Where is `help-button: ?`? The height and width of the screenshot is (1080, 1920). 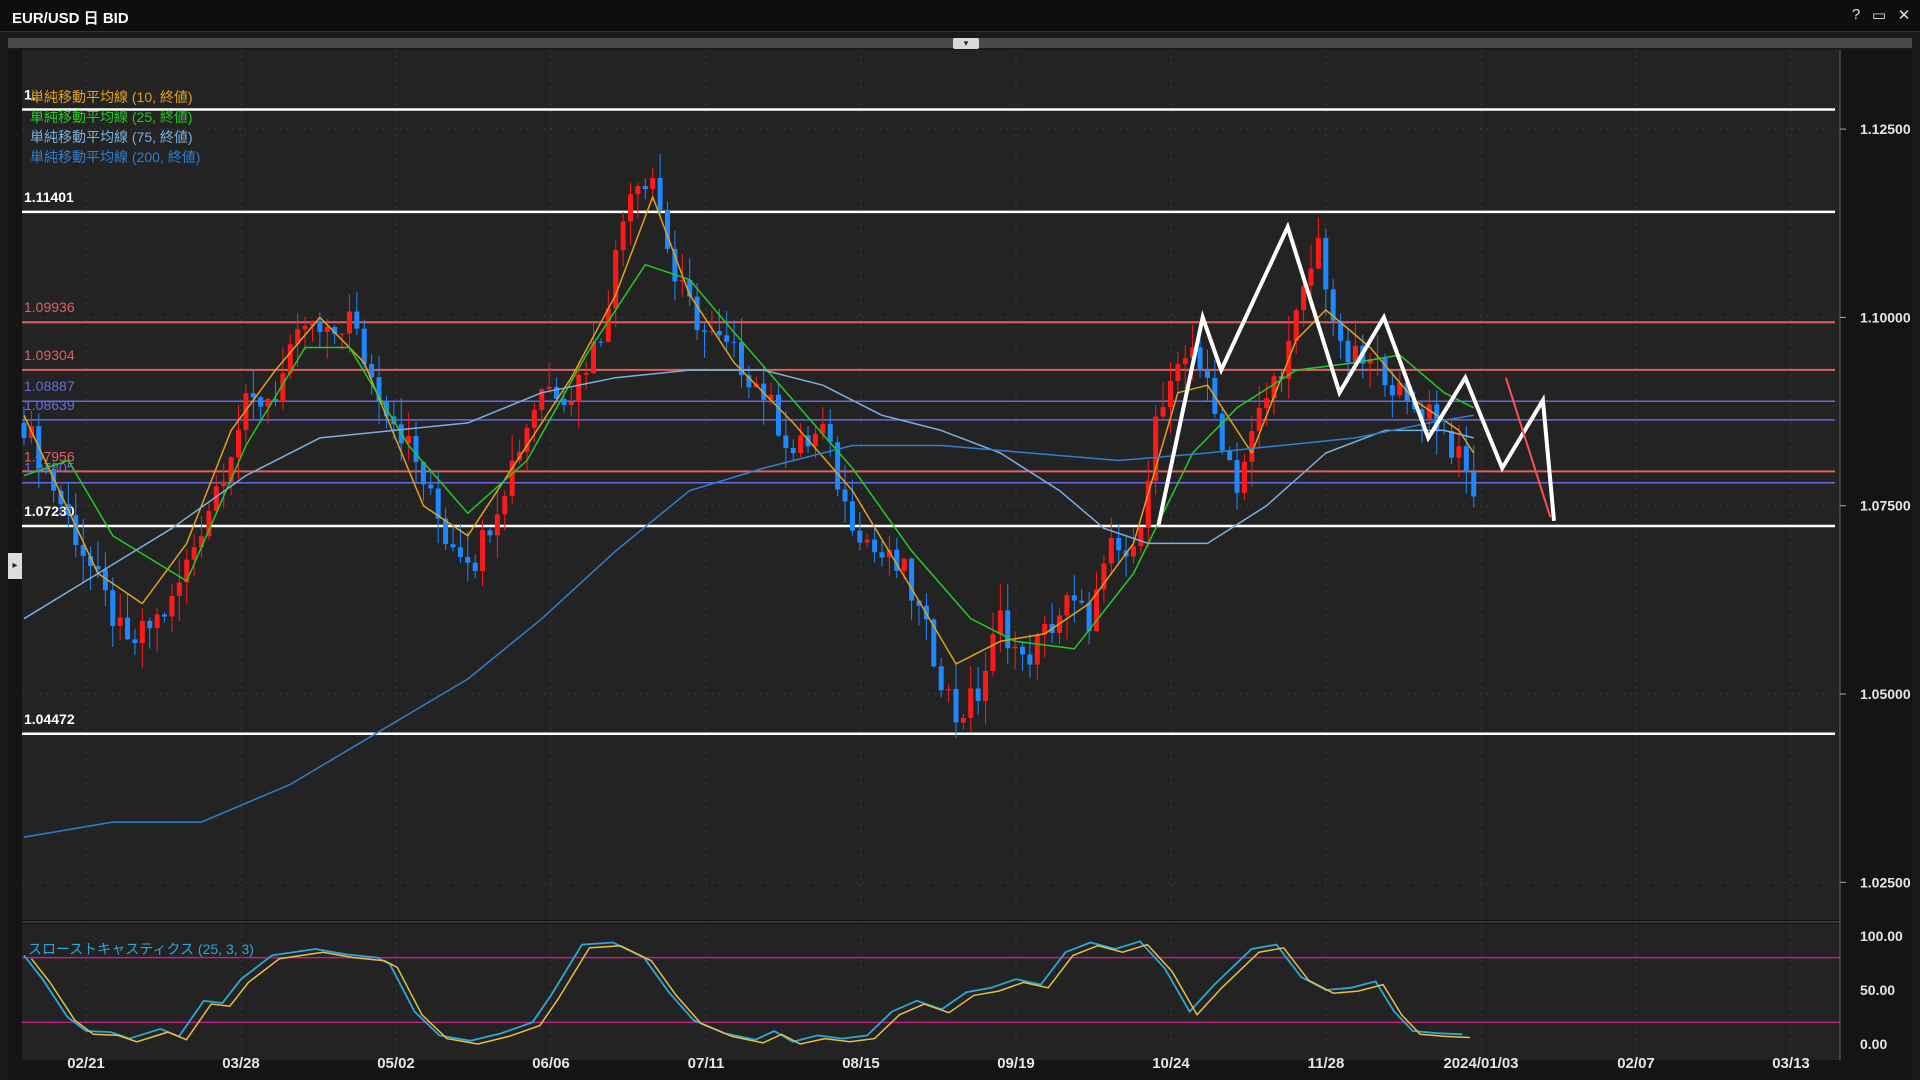
help-button: ? is located at coordinates (1856, 14).